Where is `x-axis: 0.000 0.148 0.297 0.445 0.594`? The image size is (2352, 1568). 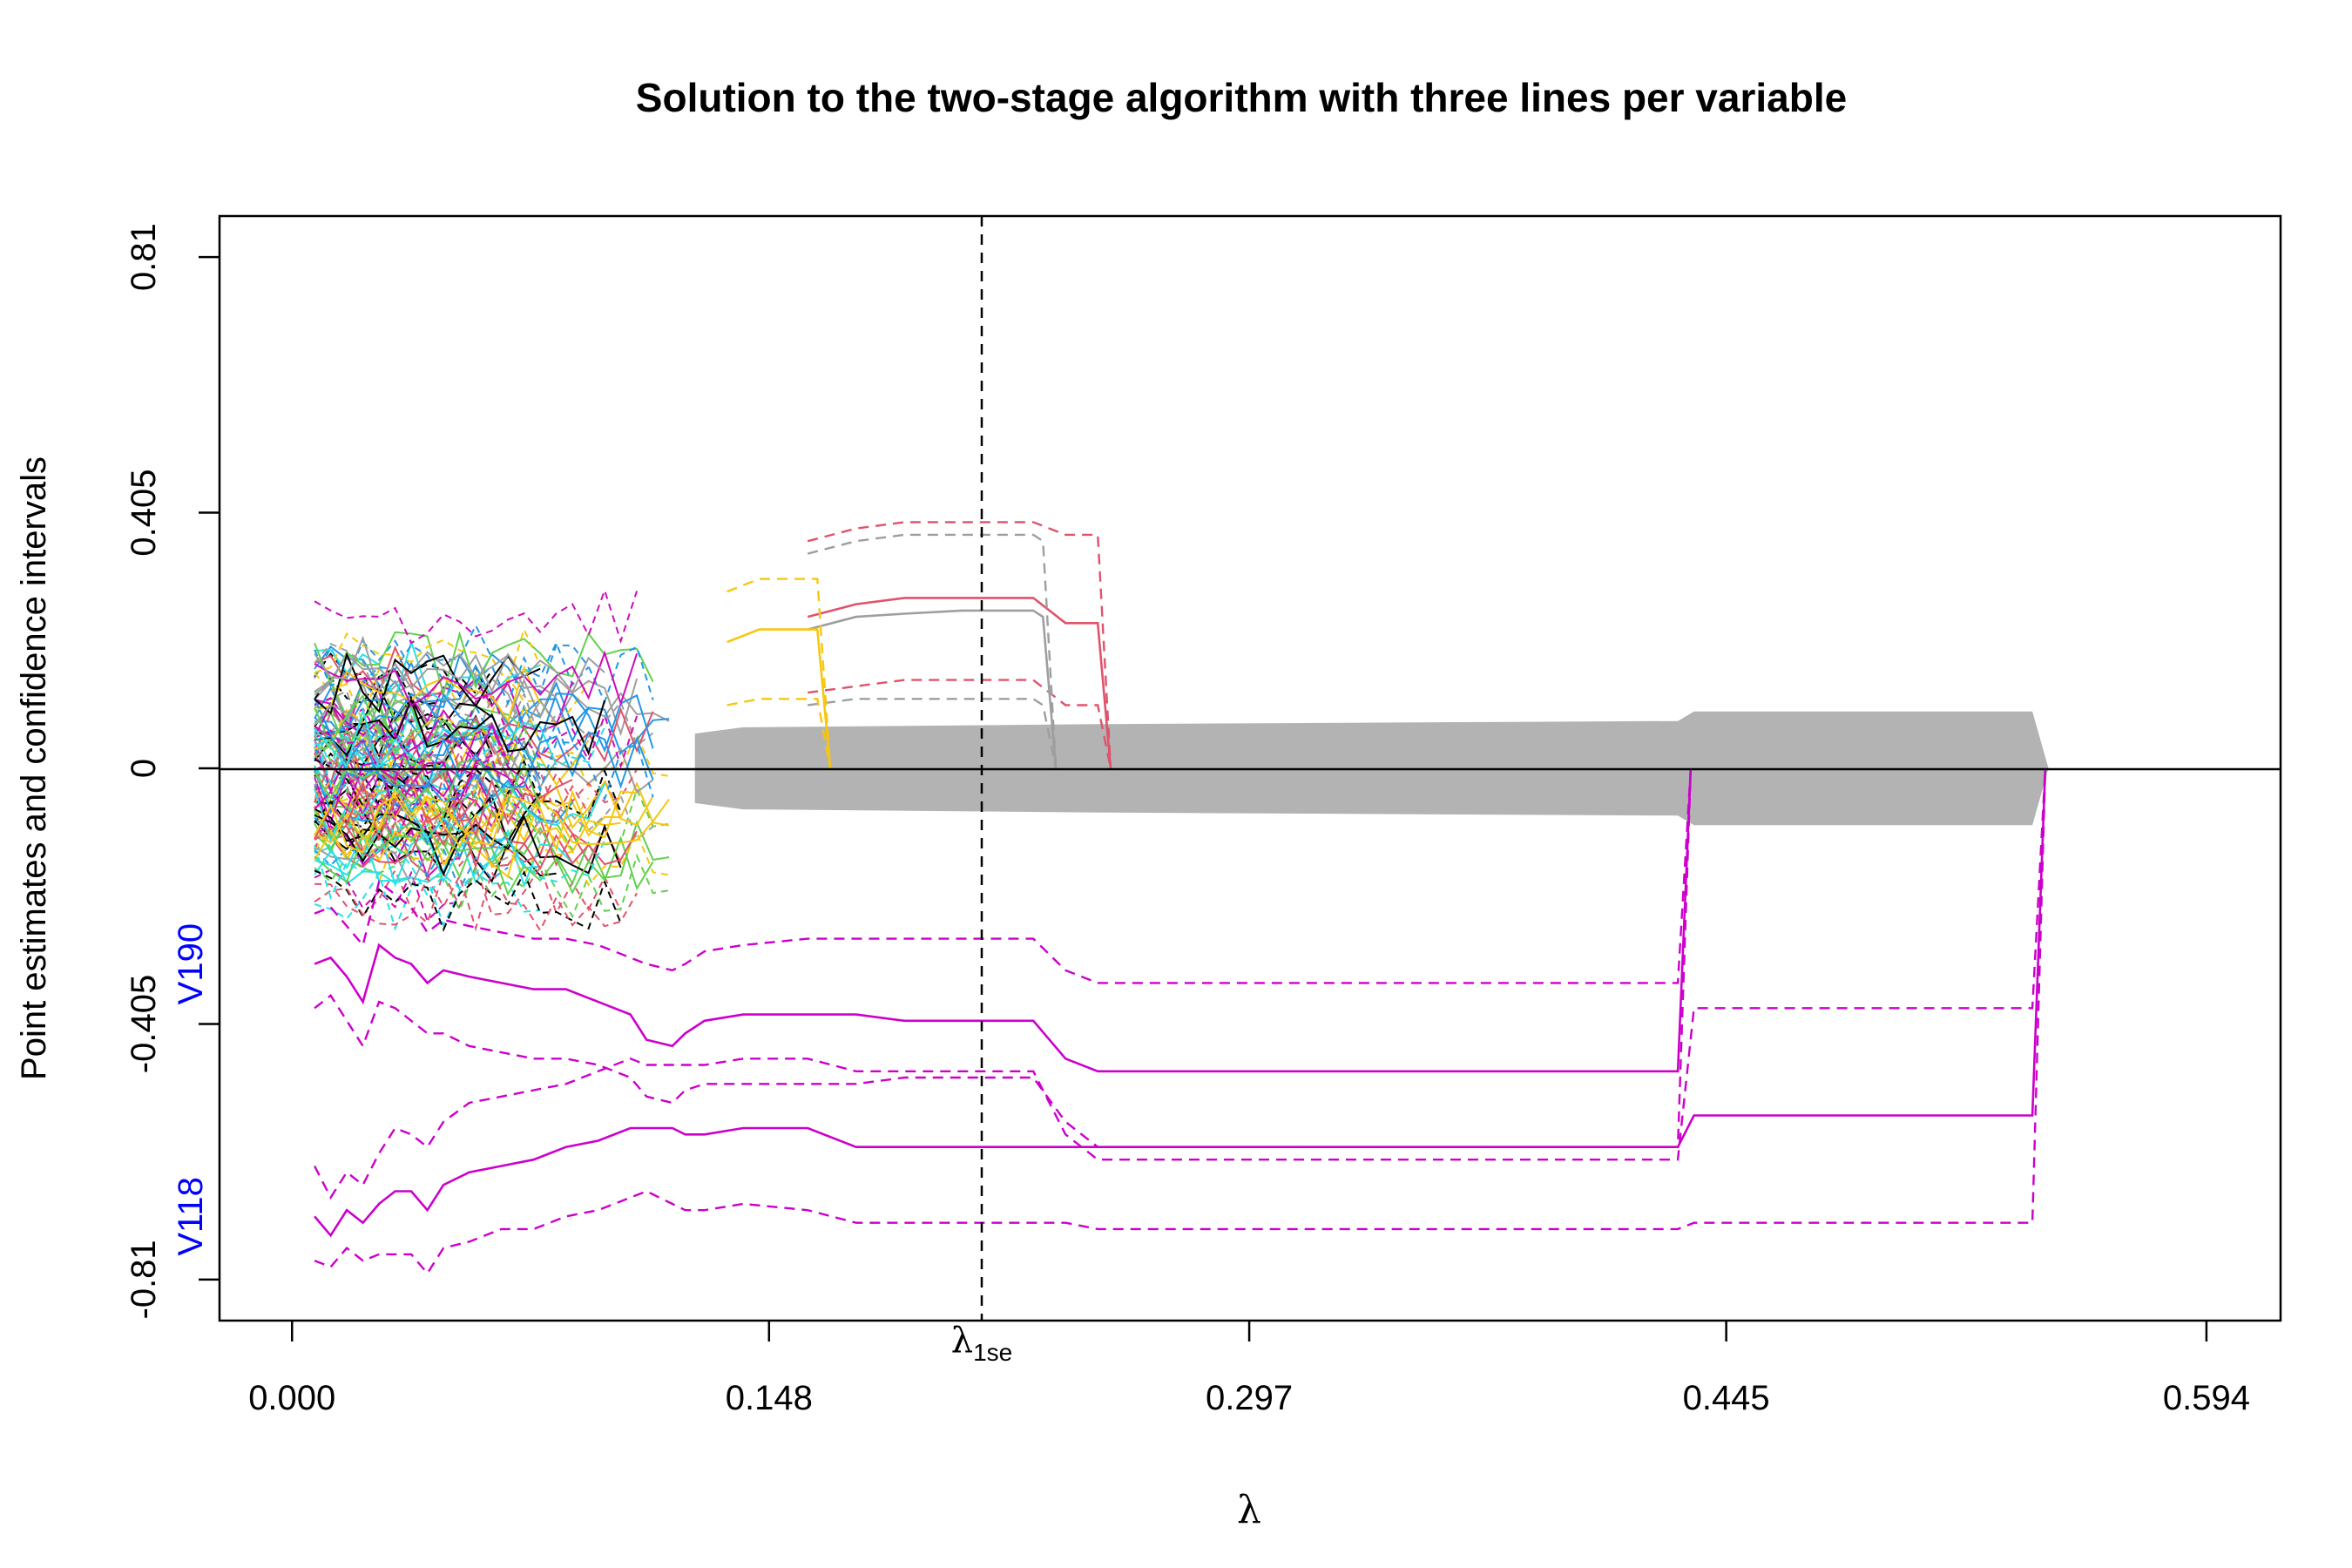 x-axis: 0.000 0.148 0.297 0.445 0.594 is located at coordinates (1249, 1369).